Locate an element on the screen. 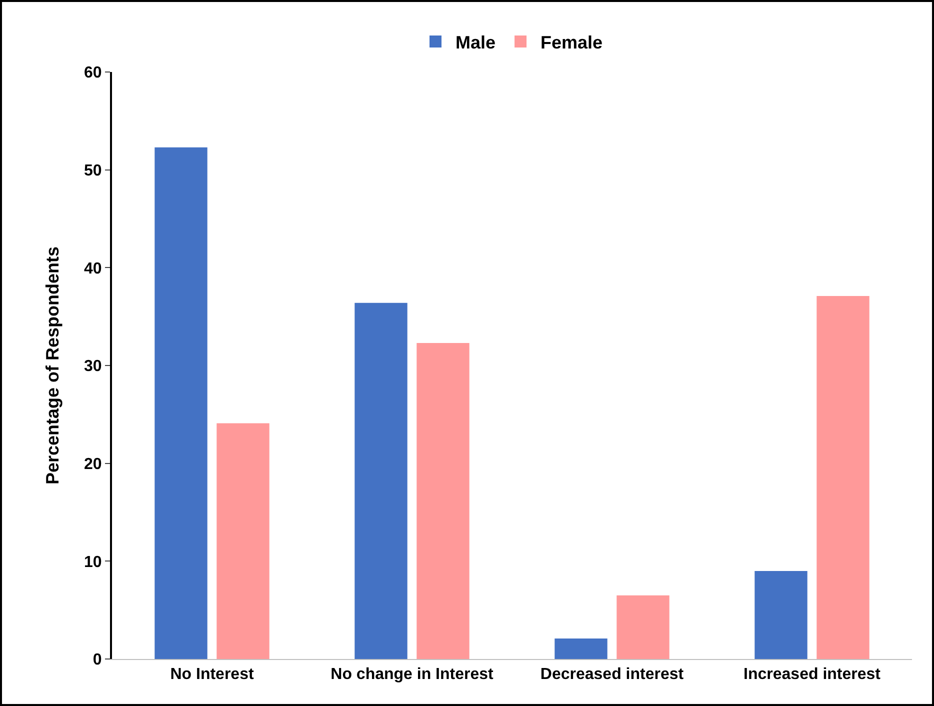 The width and height of the screenshot is (934, 706). y-tick-label: 0 is located at coordinates (97, 660).